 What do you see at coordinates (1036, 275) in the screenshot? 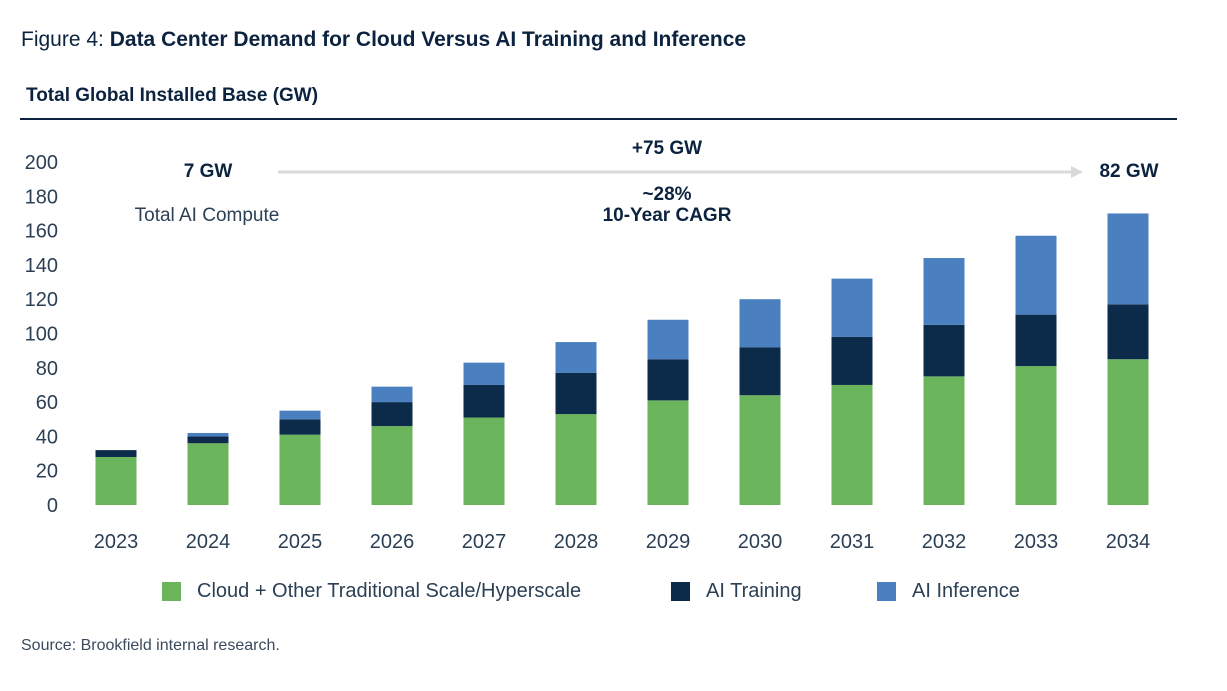
I see `bar-inference-2033` at bounding box center [1036, 275].